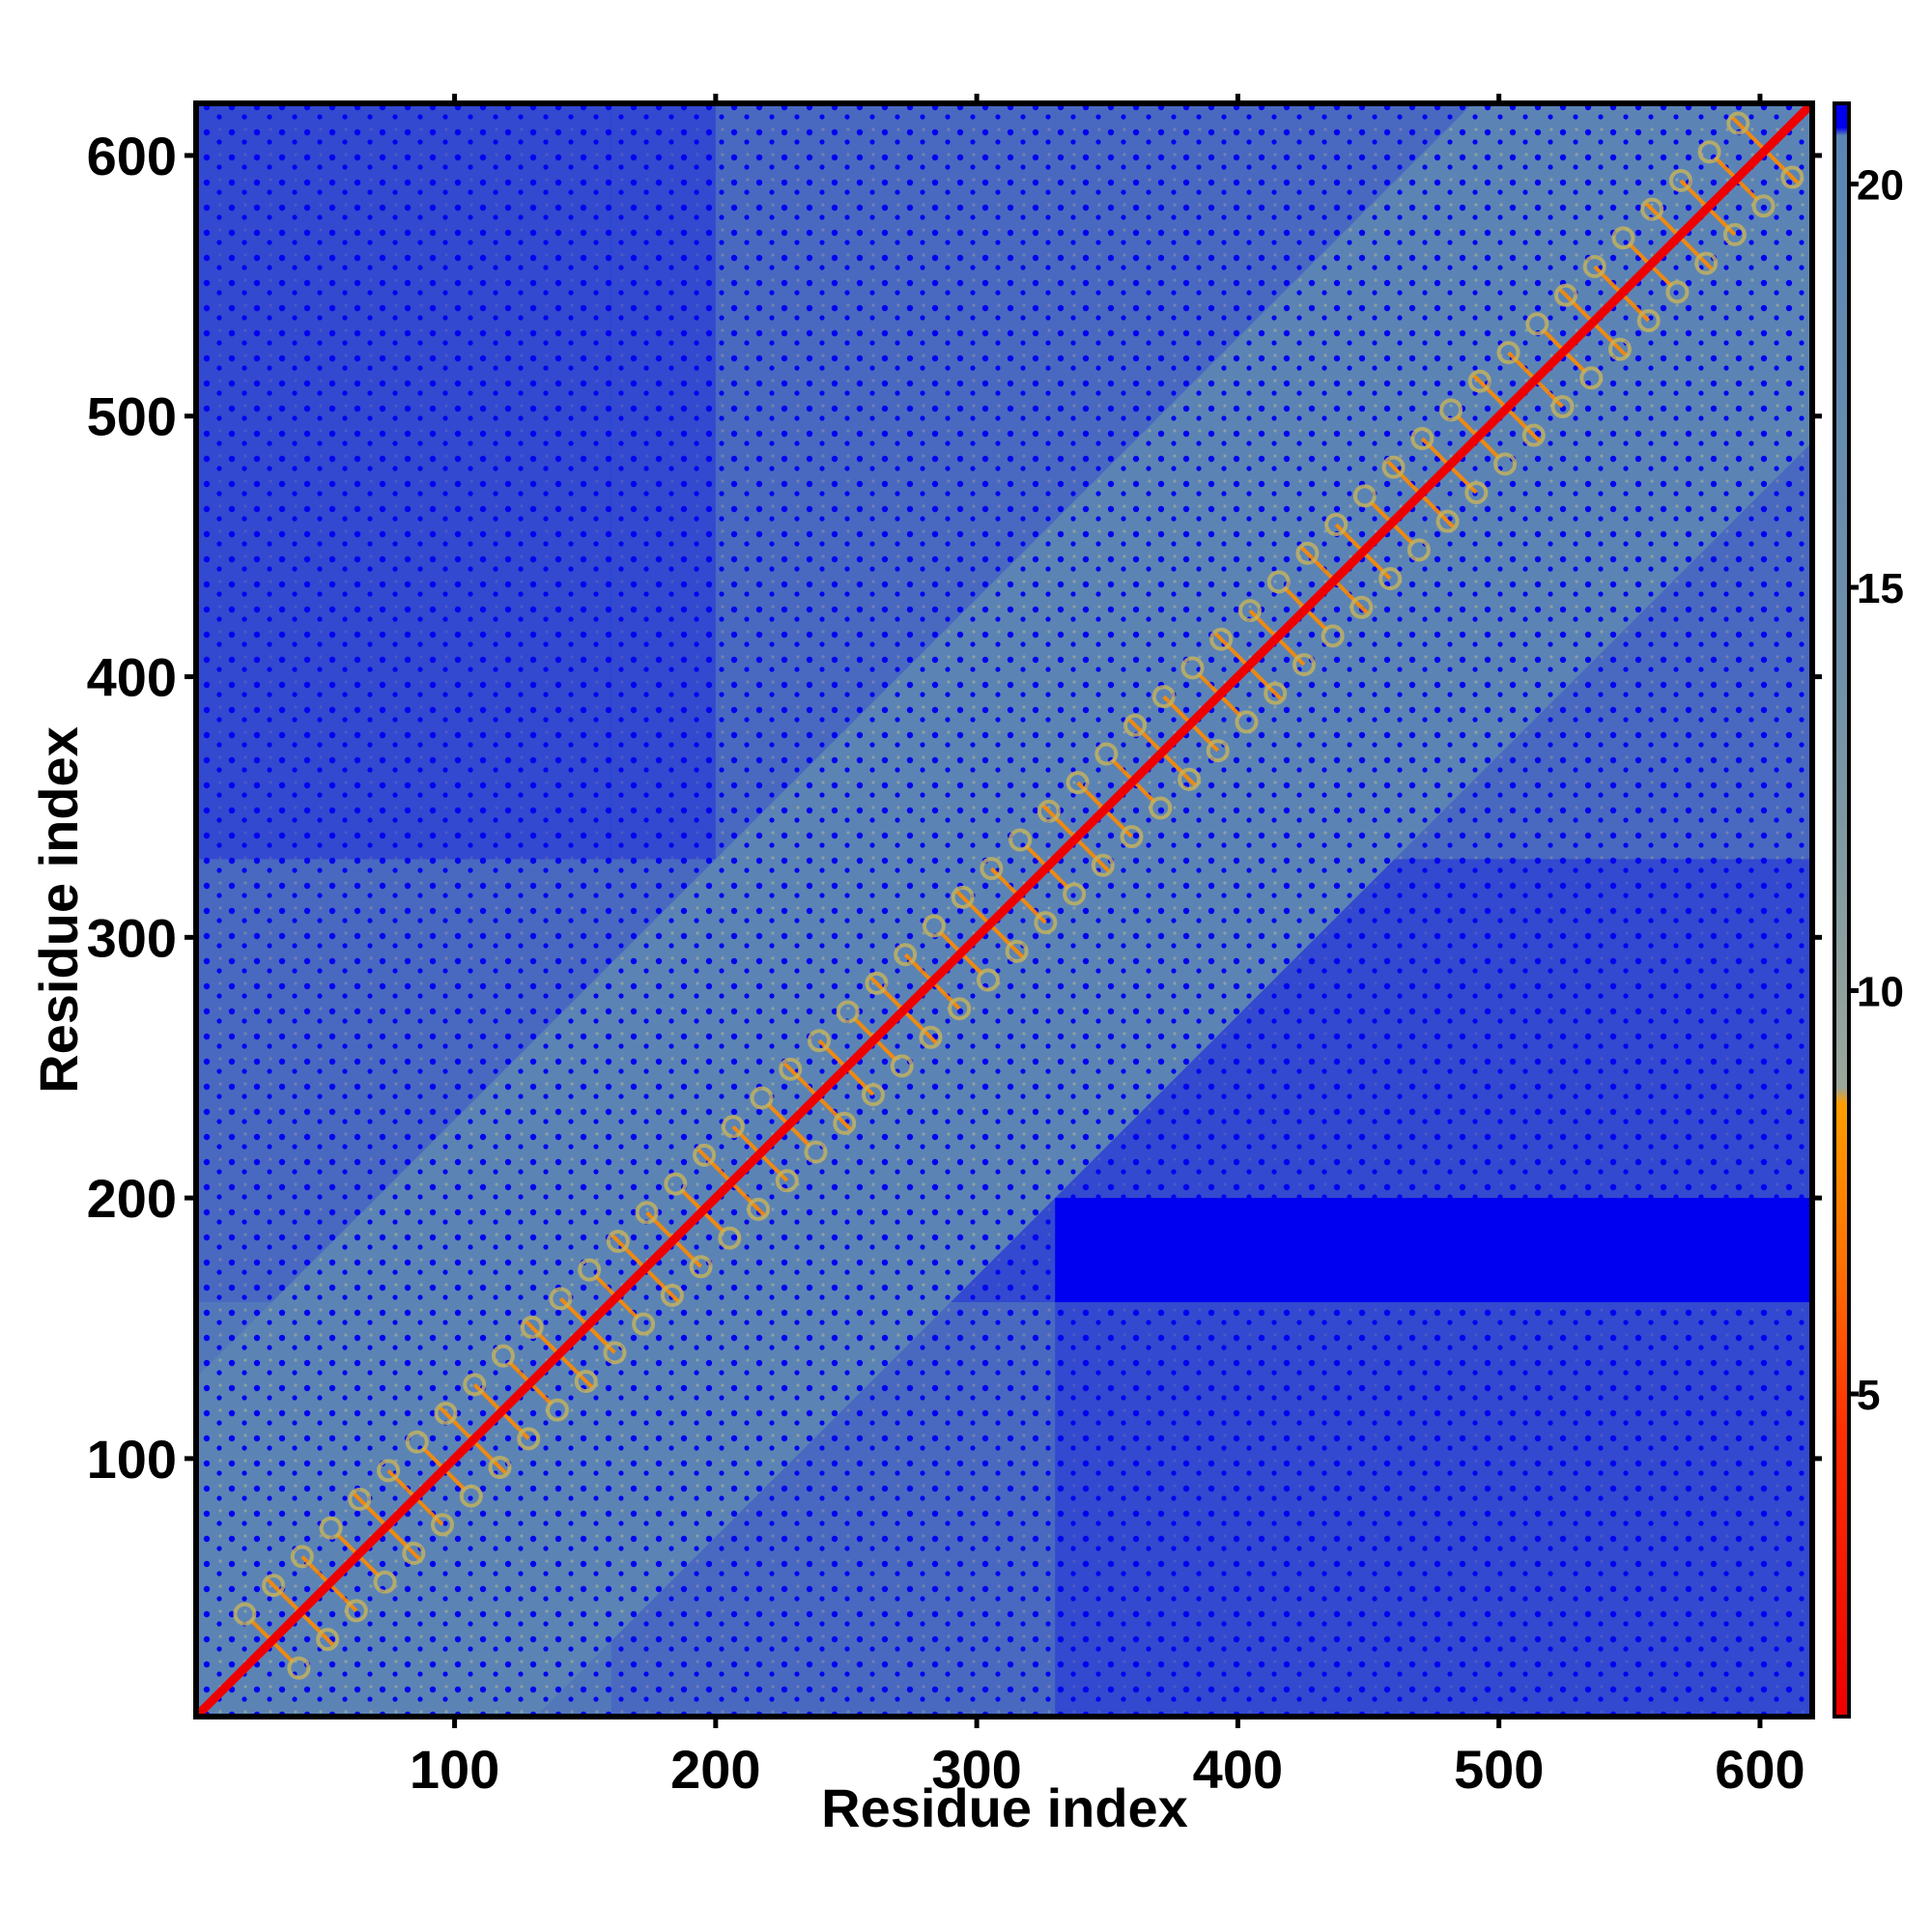  Describe the element at coordinates (1005, 1807) in the screenshot. I see `x-axis-title: Residue index` at that location.